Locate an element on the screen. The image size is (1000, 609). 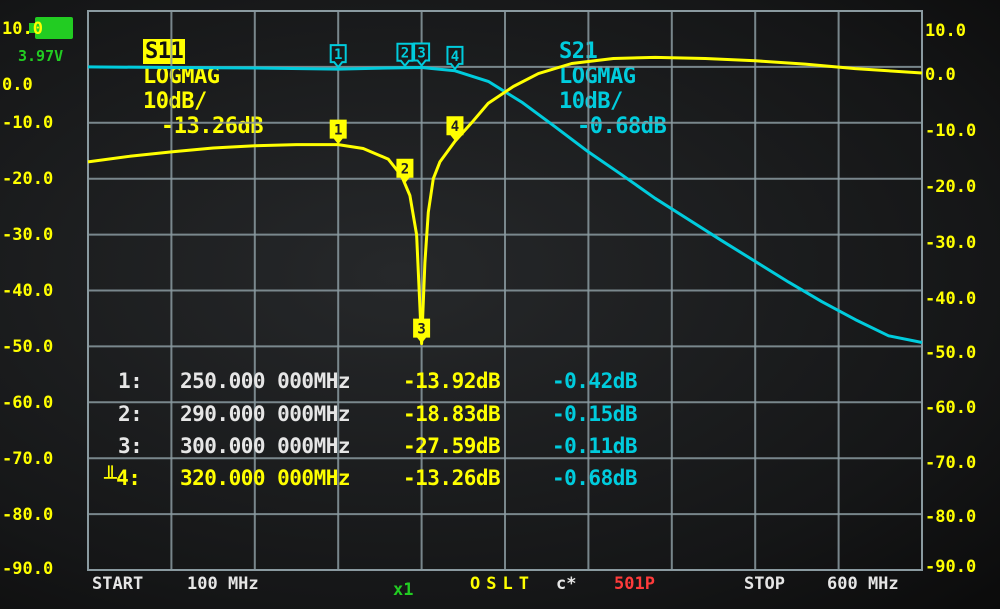
right-tick-label: -60.0 is located at coordinates (950, 408).